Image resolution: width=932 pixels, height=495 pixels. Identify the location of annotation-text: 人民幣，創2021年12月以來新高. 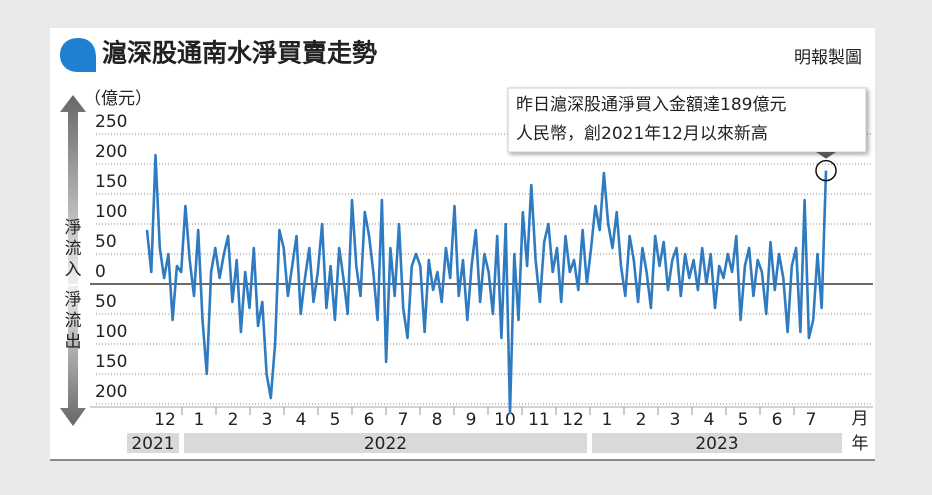
(642, 134).